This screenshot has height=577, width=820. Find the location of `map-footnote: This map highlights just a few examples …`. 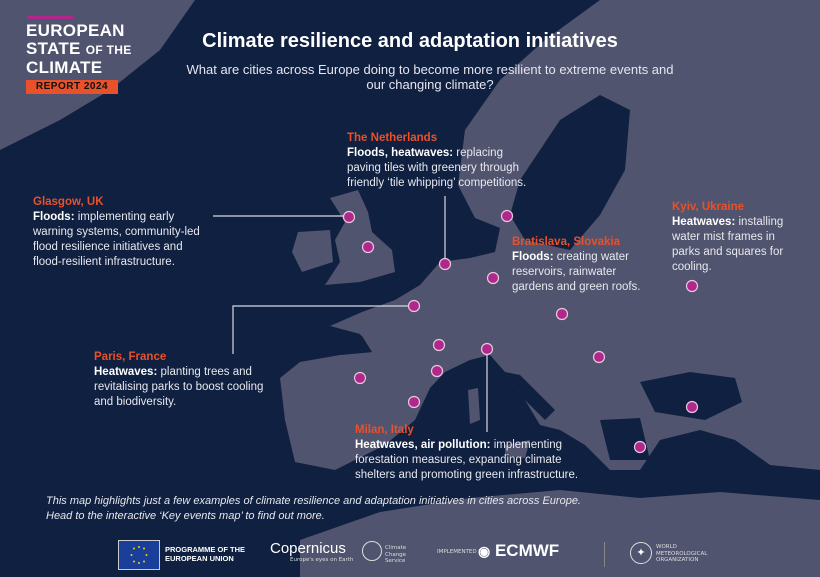

map-footnote: This map highlights just a few examples … is located at coordinates (313, 509).